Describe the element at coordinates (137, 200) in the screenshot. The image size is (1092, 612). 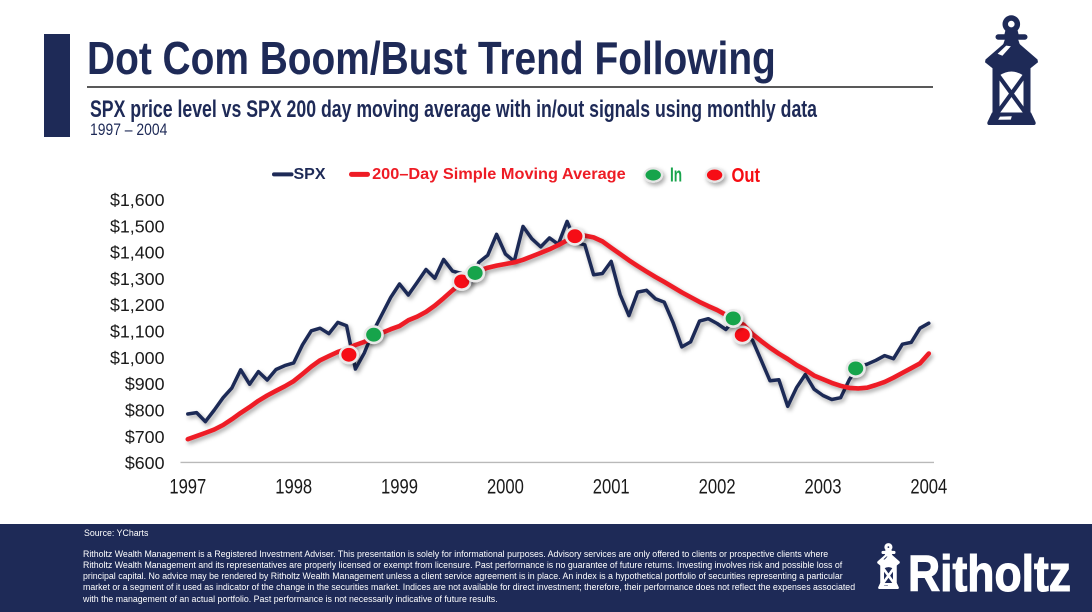
I see `svg-text: $1,600` at that location.